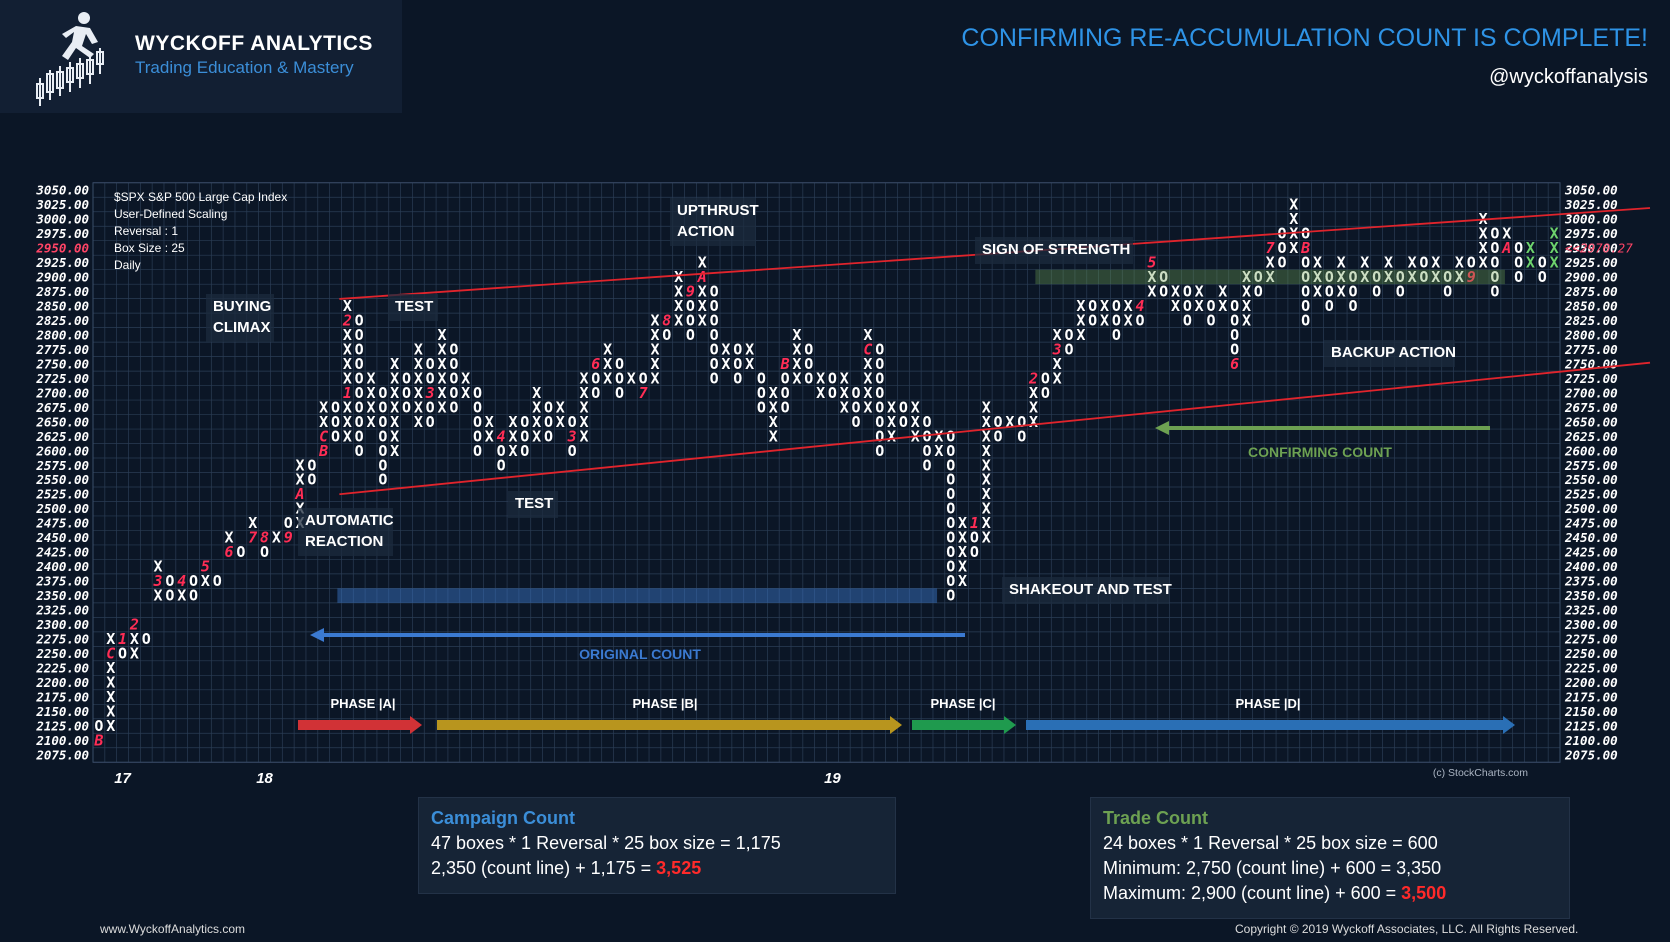  What do you see at coordinates (62, 552) in the screenshot?
I see `y-tick-label-left: 2425.00` at bounding box center [62, 552].